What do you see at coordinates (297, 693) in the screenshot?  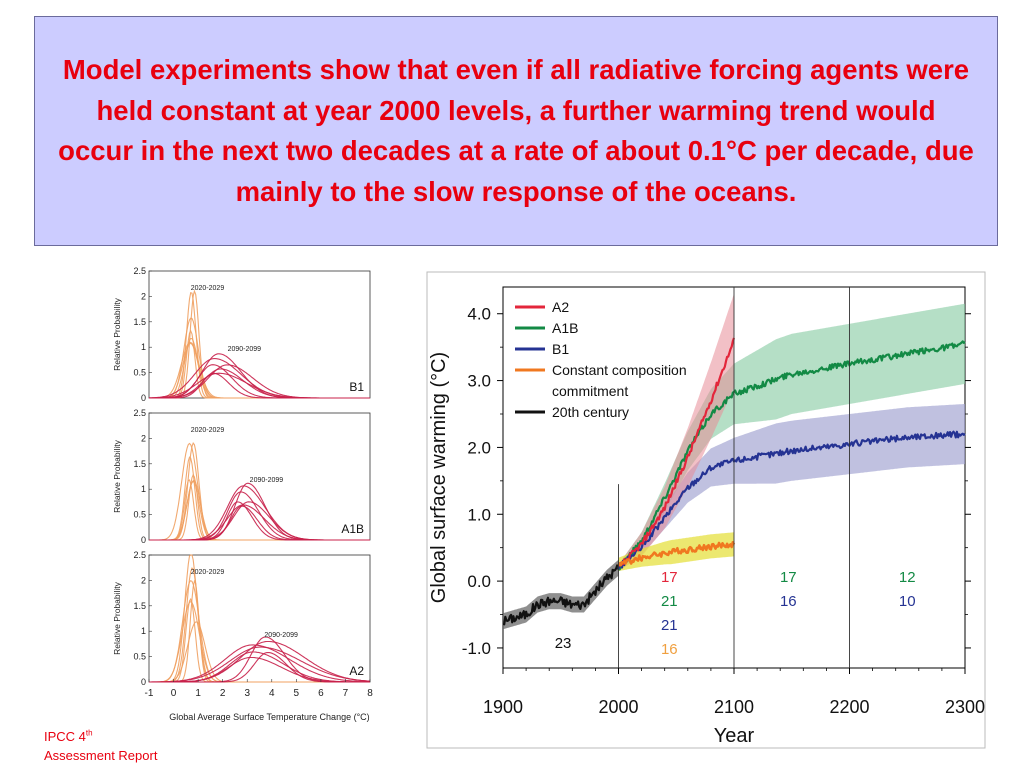 I see `pdf-xtick-label: 5` at bounding box center [297, 693].